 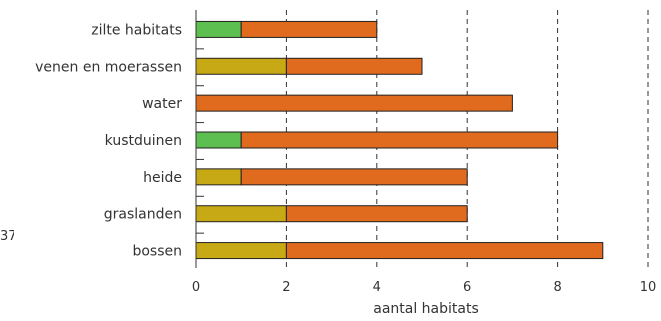 What do you see at coordinates (557, 287) in the screenshot?
I see `x-tick-label: 8` at bounding box center [557, 287].